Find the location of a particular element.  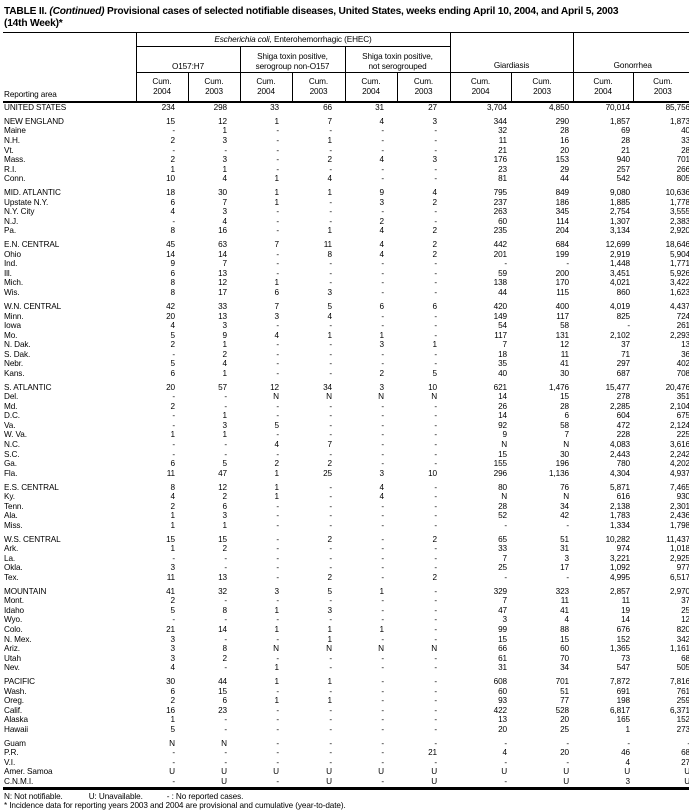

value-cell: 99 is located at coordinates (503, 630).